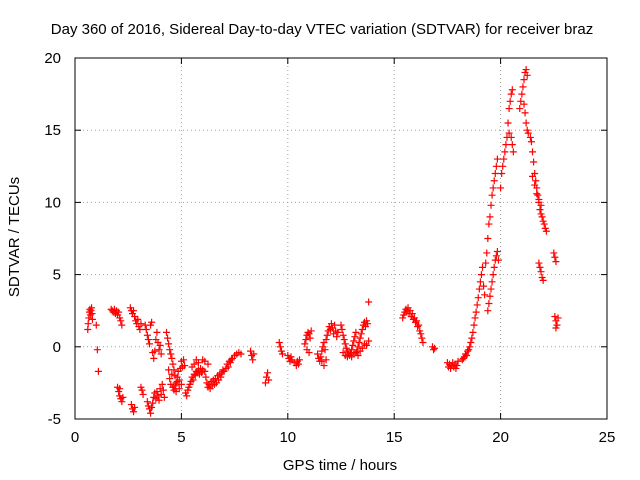  I want to click on x-axis-label: GPS time / hours, so click(340, 465).